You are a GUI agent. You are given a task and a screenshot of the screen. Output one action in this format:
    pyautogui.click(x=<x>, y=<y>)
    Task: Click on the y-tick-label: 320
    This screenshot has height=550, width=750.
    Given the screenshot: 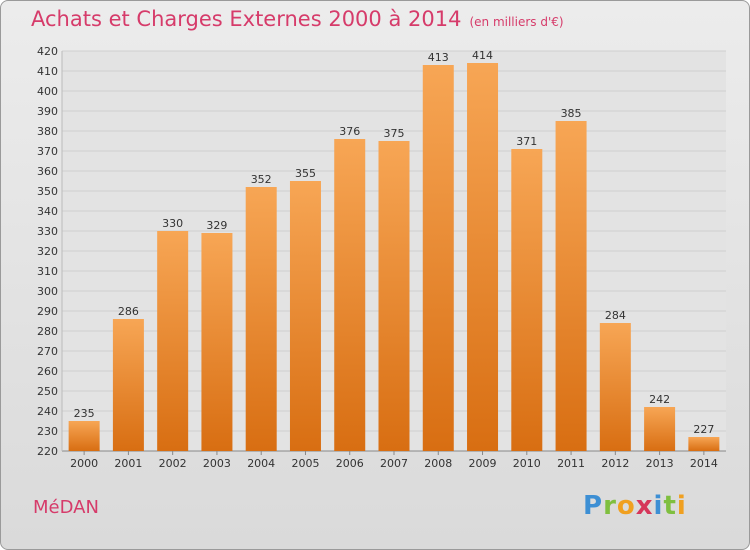 What is the action you would take?
    pyautogui.click(x=47, y=251)
    